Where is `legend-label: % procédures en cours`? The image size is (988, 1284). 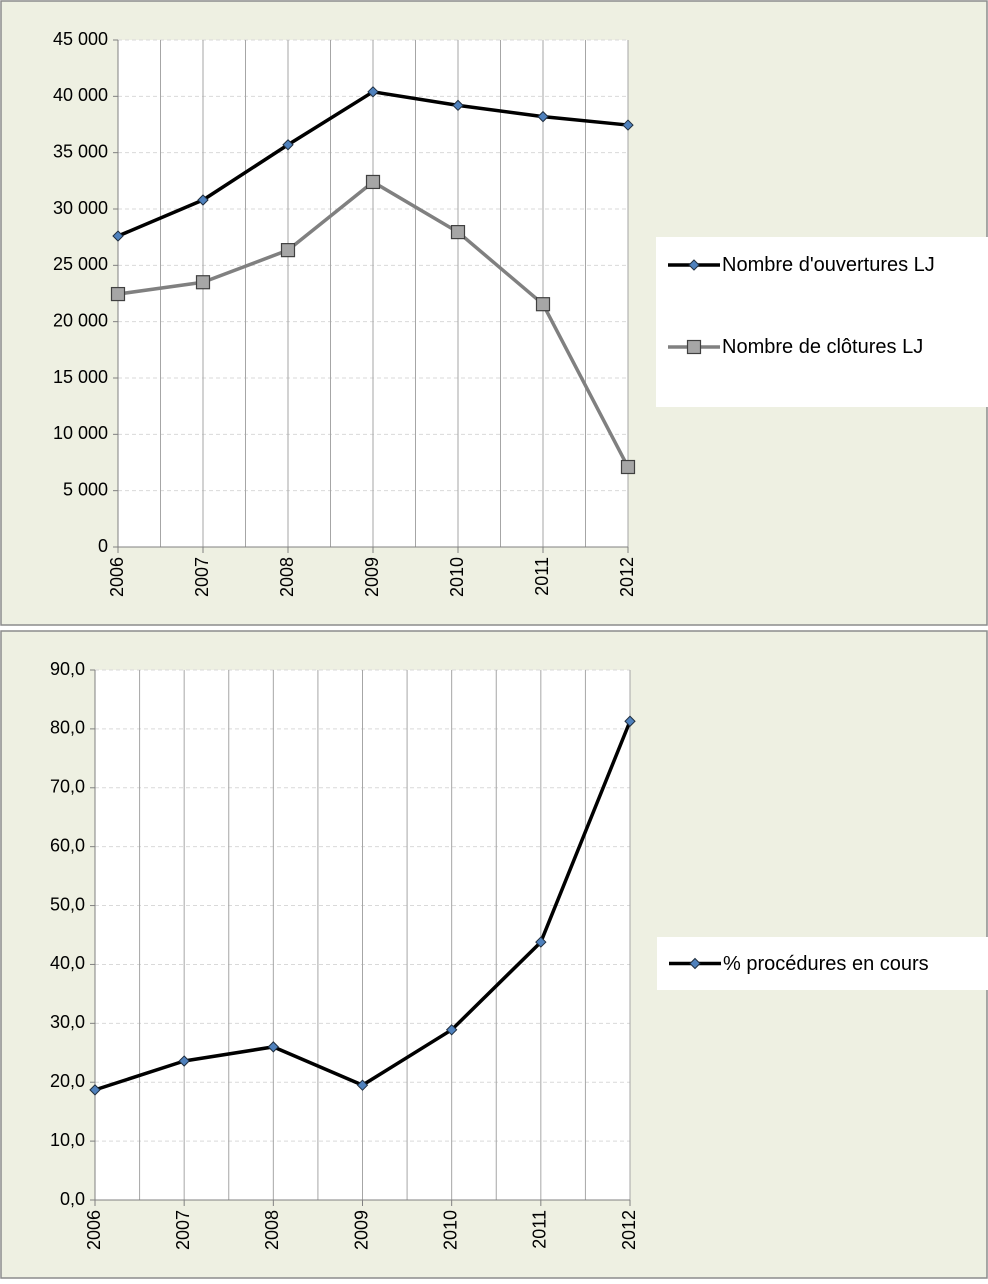 legend-label: % procédures en cours is located at coordinates (826, 963).